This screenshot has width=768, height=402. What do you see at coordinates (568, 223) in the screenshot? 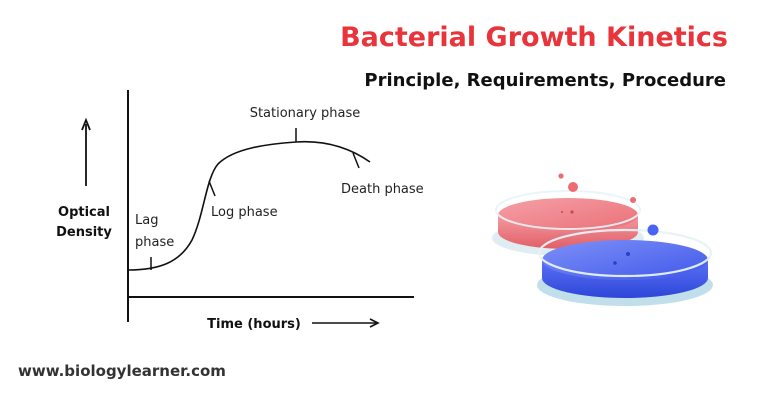
I see `red-petri-dish` at bounding box center [568, 223].